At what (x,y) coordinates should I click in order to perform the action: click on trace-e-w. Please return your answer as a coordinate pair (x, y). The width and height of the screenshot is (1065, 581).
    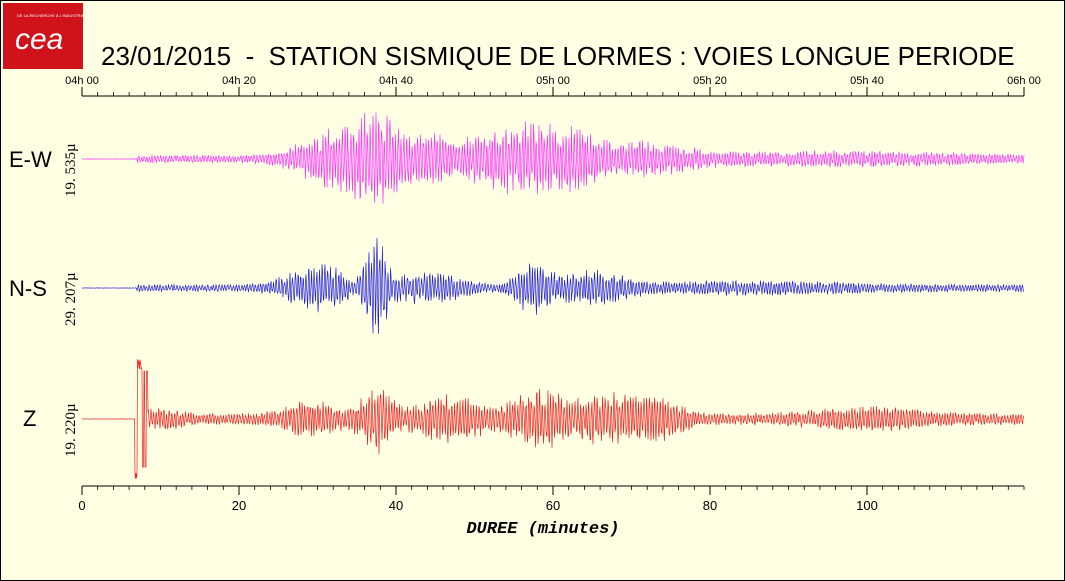
    Looking at the image, I should click on (553, 158).